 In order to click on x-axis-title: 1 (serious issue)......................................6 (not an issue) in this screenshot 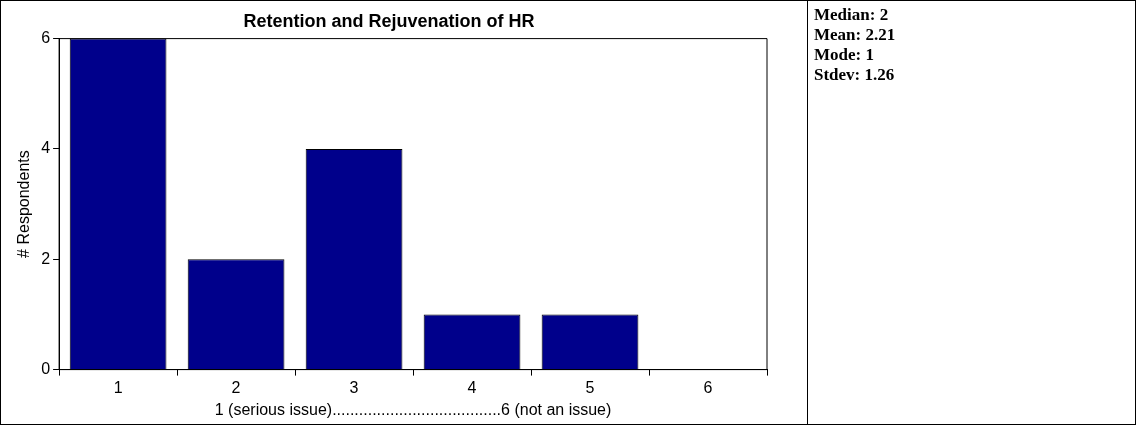, I will do `click(413, 409)`.